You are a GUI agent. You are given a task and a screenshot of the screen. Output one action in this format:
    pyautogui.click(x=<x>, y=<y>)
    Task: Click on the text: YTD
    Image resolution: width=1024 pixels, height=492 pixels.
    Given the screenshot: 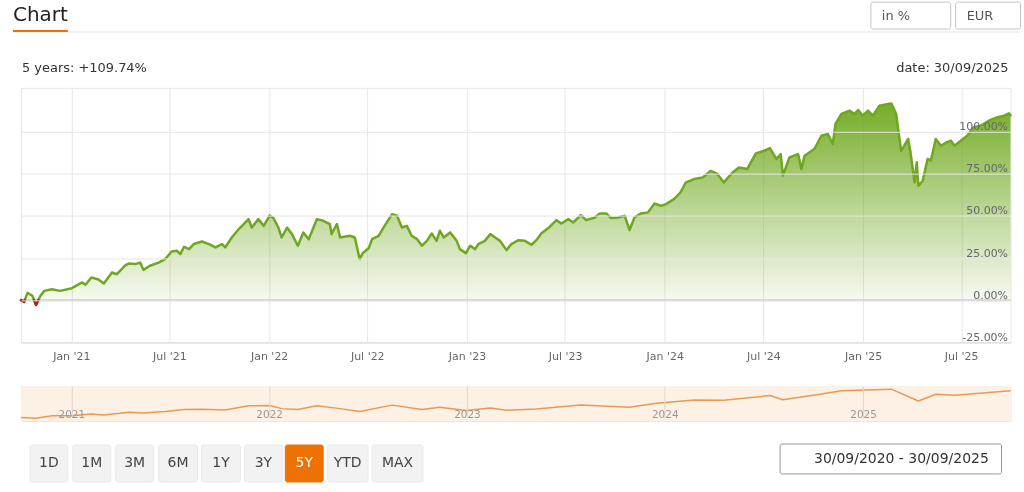 What is the action you would take?
    pyautogui.click(x=347, y=462)
    